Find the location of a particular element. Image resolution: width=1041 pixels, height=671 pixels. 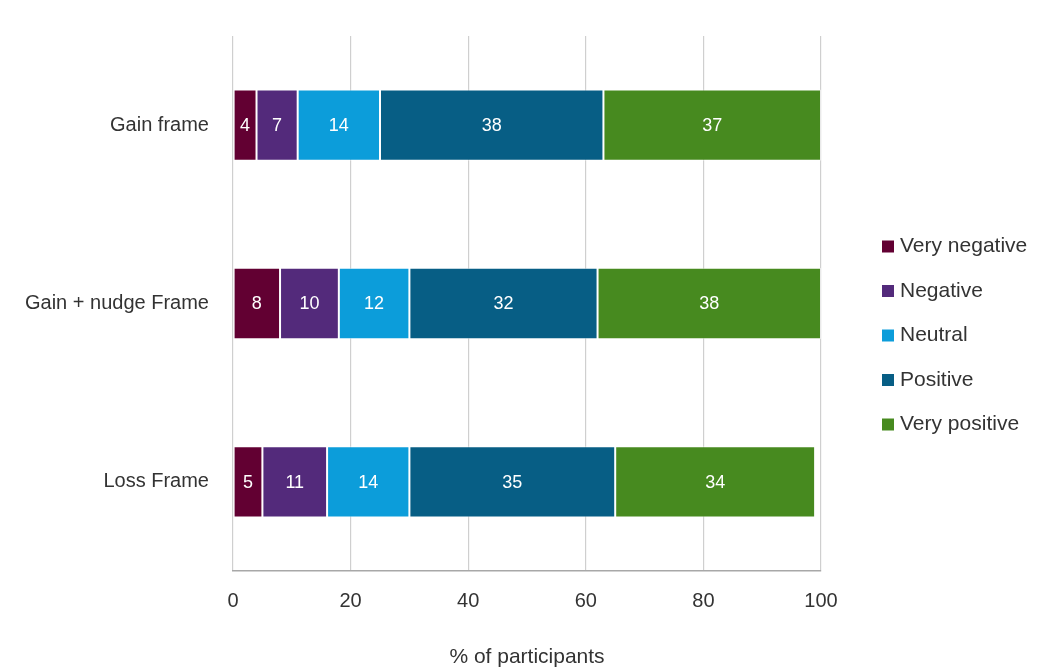

data-label: 34 is located at coordinates (715, 481).